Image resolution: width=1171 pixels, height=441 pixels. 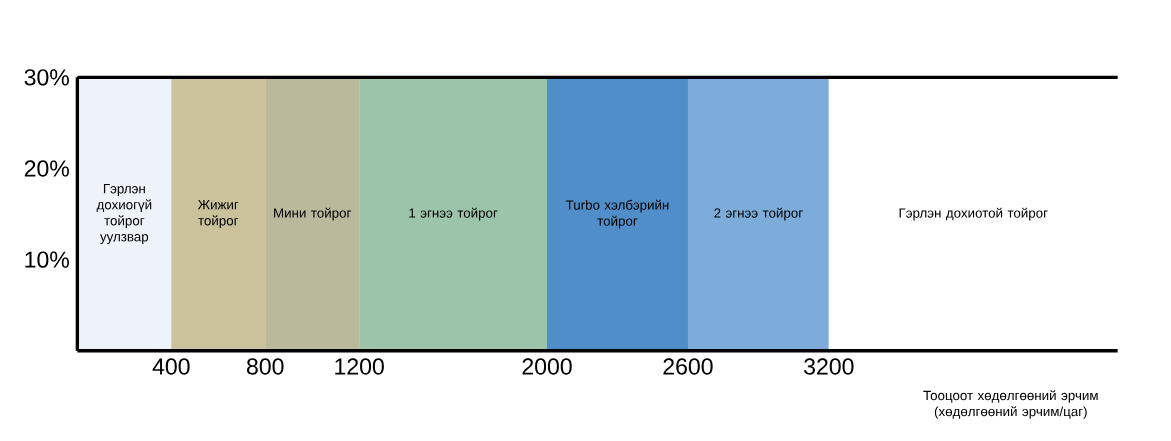 I want to click on x-tick-label: 2000, so click(x=547, y=366).